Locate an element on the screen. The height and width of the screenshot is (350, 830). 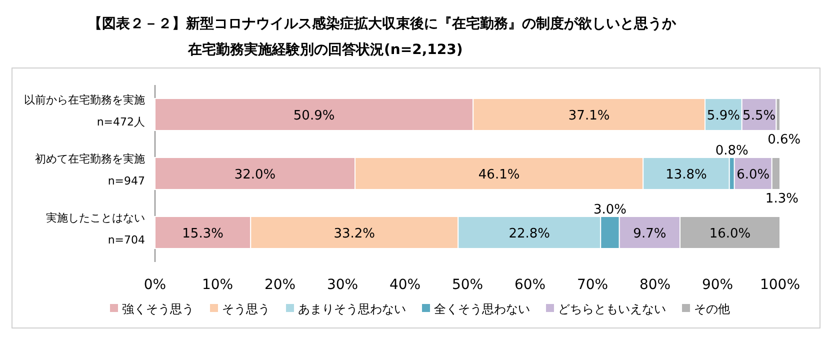
data-label: 9.7% is located at coordinates (649, 234).